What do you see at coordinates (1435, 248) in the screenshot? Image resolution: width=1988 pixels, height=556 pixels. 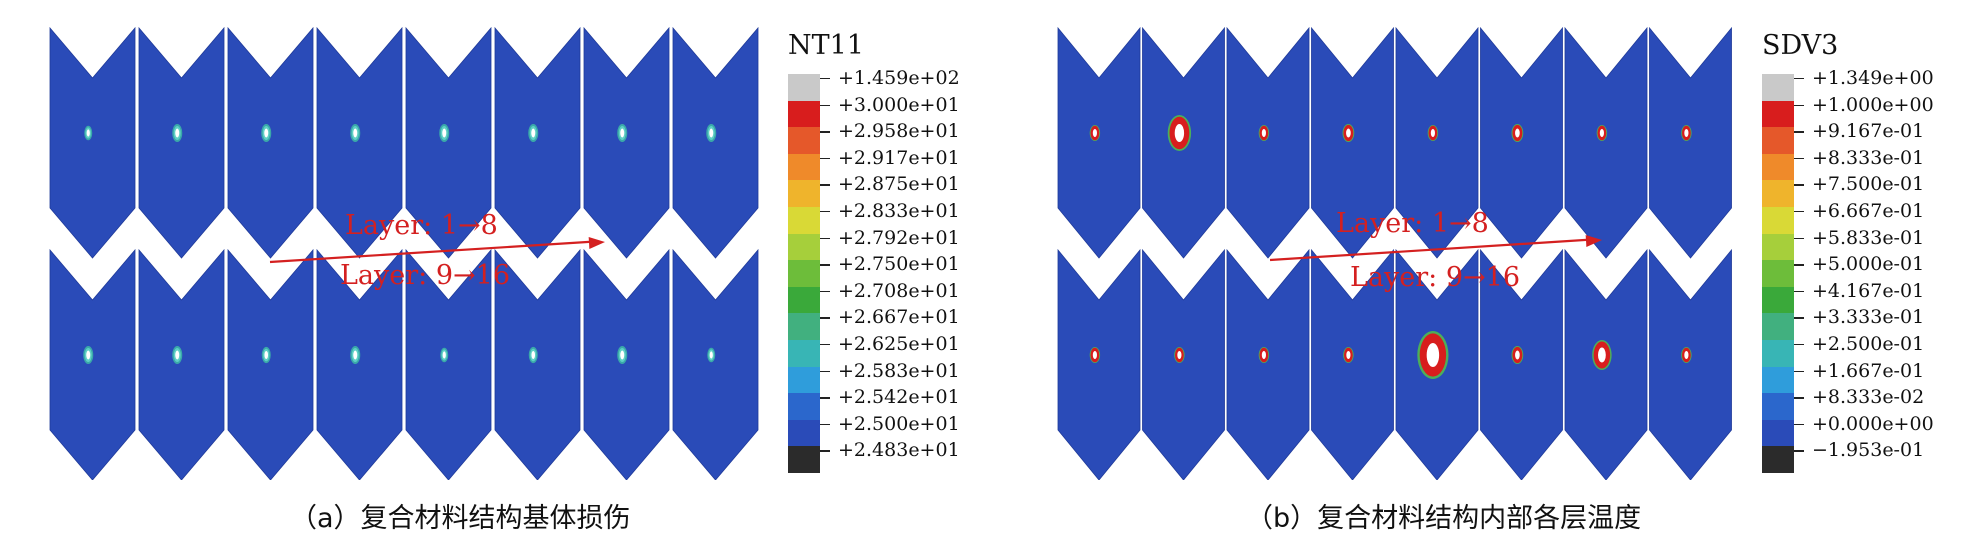 I see `panel-b-direction-arrow` at bounding box center [1435, 248].